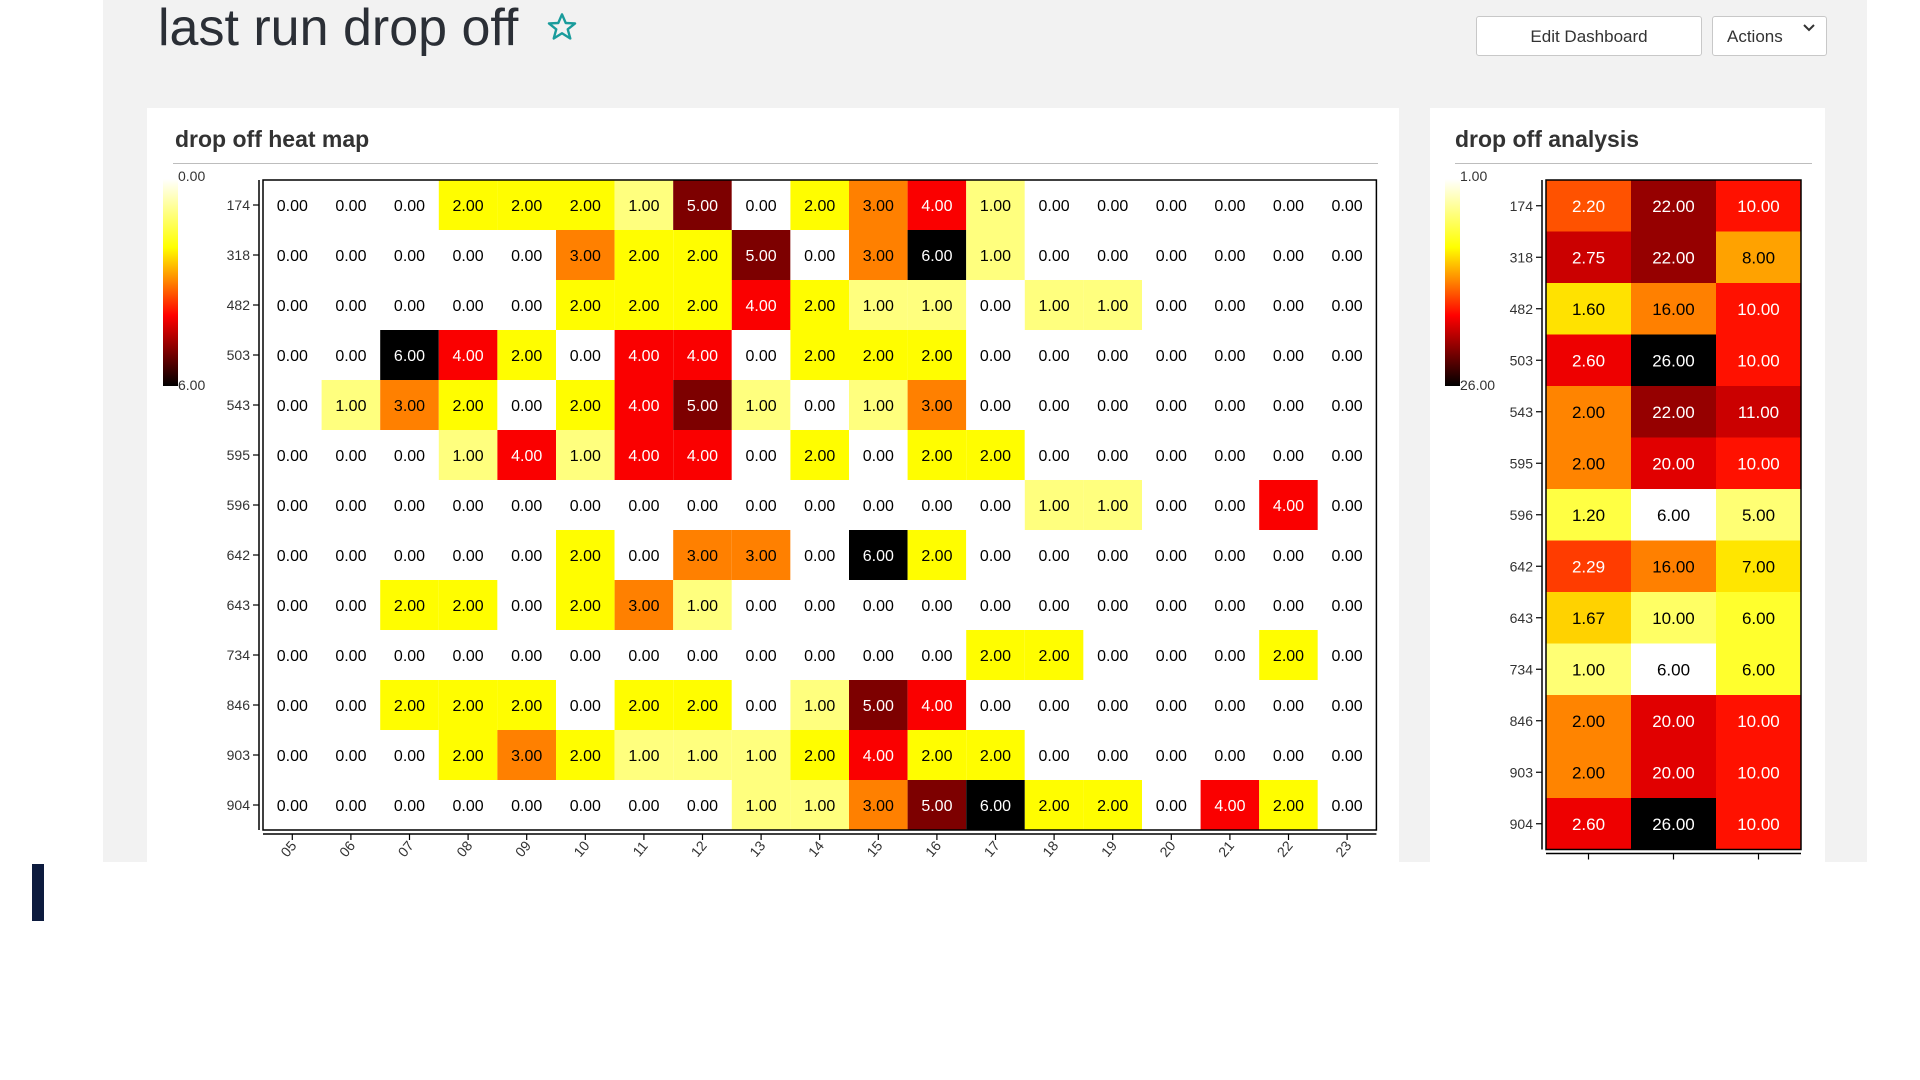 This screenshot has width=1920, height=1080. I want to click on chevron-down-icon, so click(1809, 28).